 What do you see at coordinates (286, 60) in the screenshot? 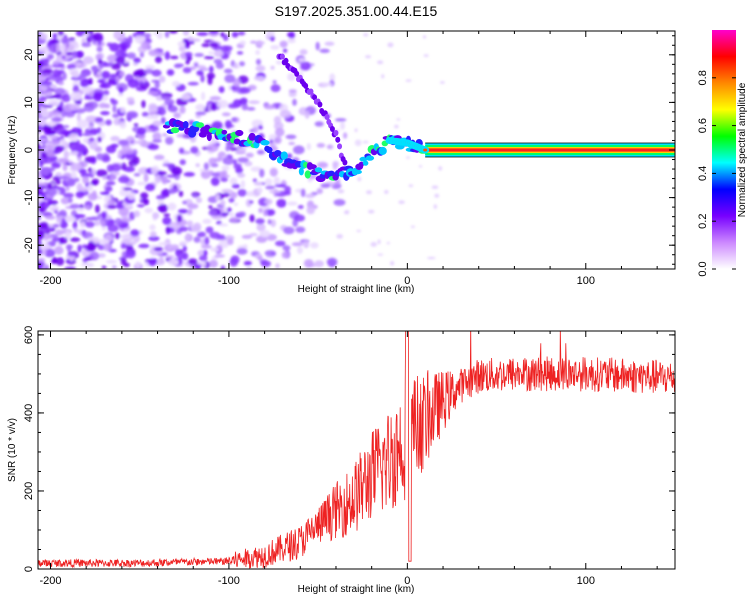
I see `spectrogram-arc-blob` at bounding box center [286, 60].